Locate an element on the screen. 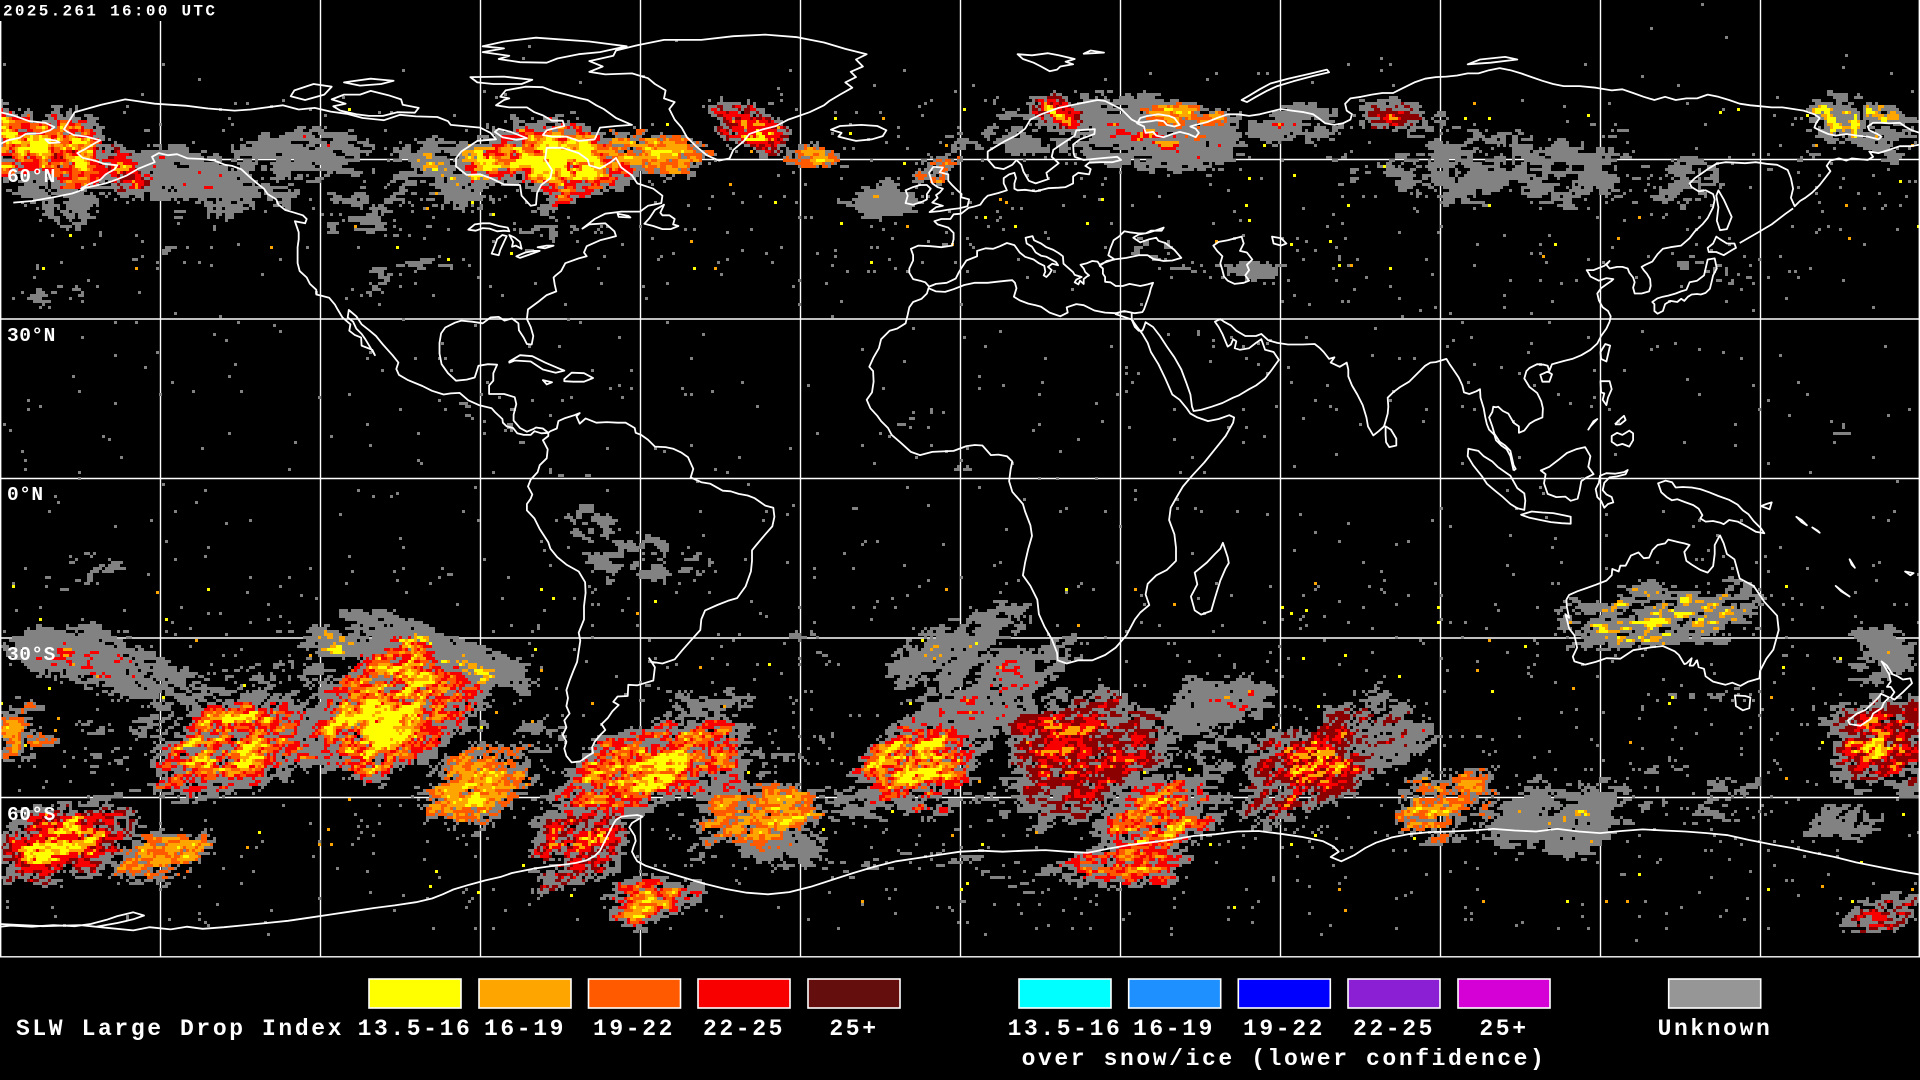  svg-text: 30°S is located at coordinates (31, 655).